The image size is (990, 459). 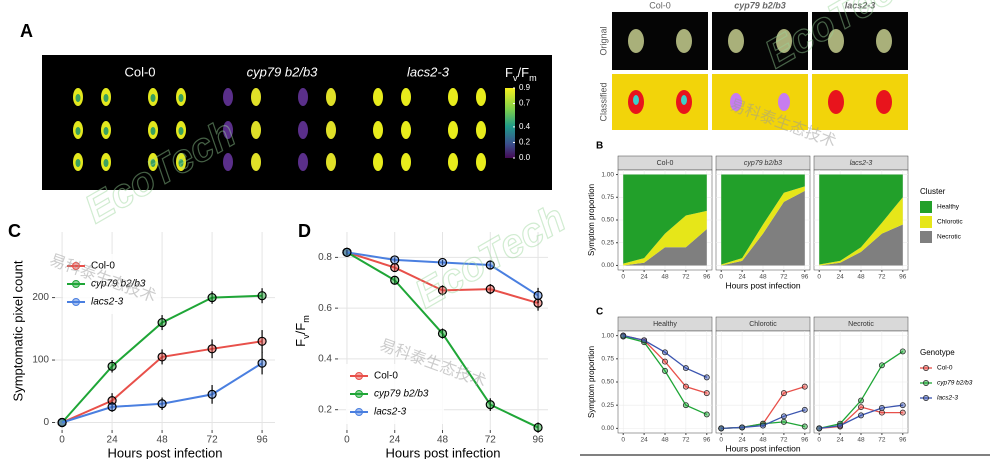 What do you see at coordinates (46, 422) in the screenshot?
I see `y-tick-label: 0` at bounding box center [46, 422].